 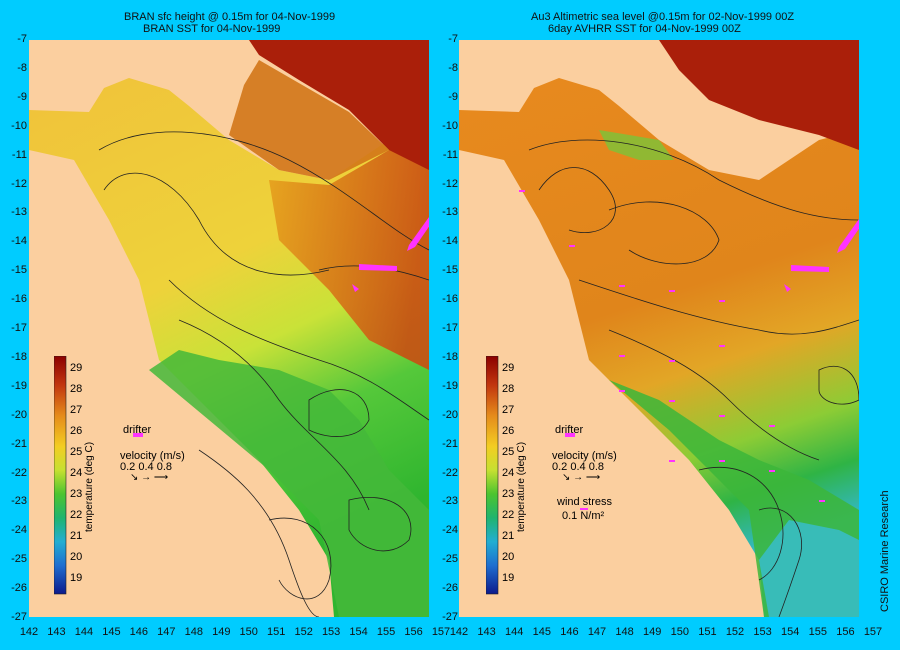 What do you see at coordinates (386, 632) in the screenshot?
I see `longitude-tick-label: 155` at bounding box center [386, 632].